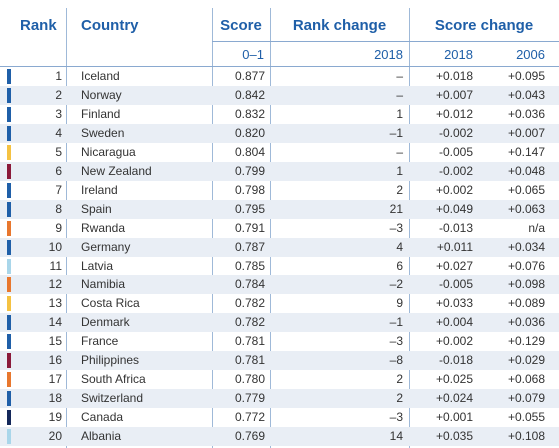 The width and height of the screenshot is (559, 448). What do you see at coordinates (110, 25) in the screenshot?
I see `header-country: Country` at bounding box center [110, 25].